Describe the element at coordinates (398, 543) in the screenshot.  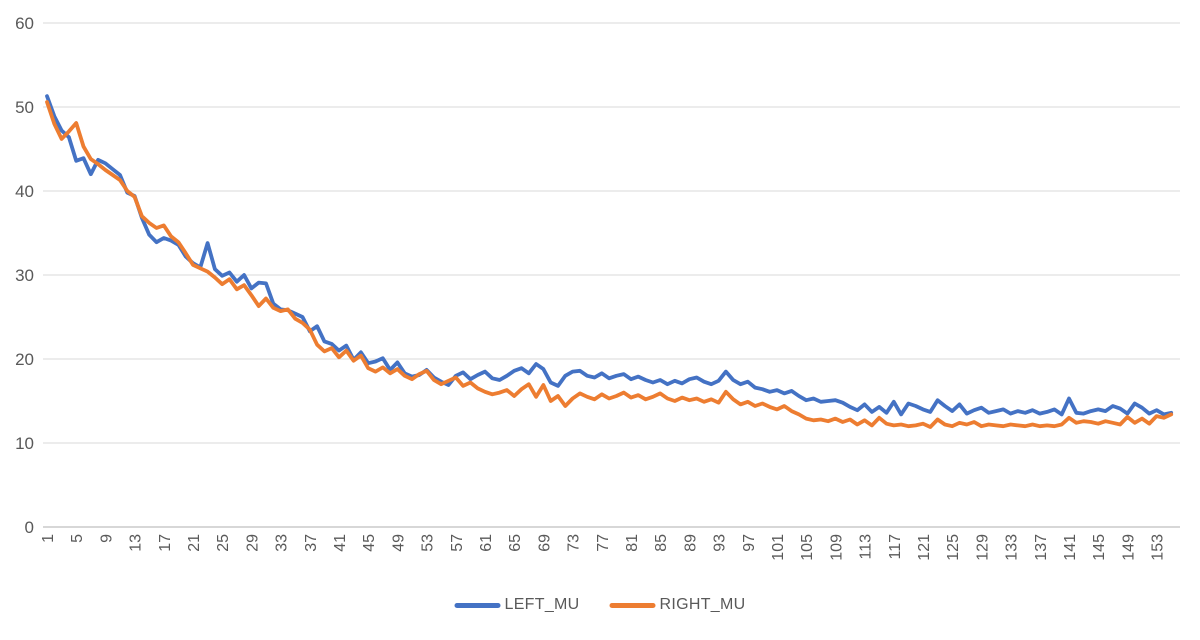
I see `x-axis-label: 49` at that location.